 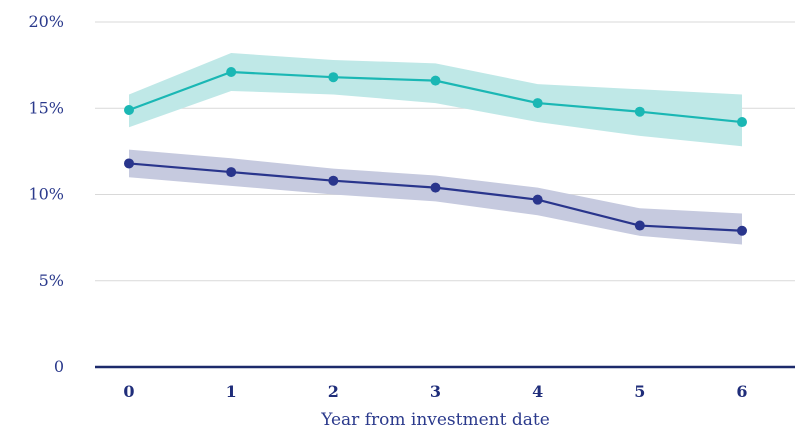 What do you see at coordinates (537, 391) in the screenshot?
I see `x-tick-label: 4` at bounding box center [537, 391].